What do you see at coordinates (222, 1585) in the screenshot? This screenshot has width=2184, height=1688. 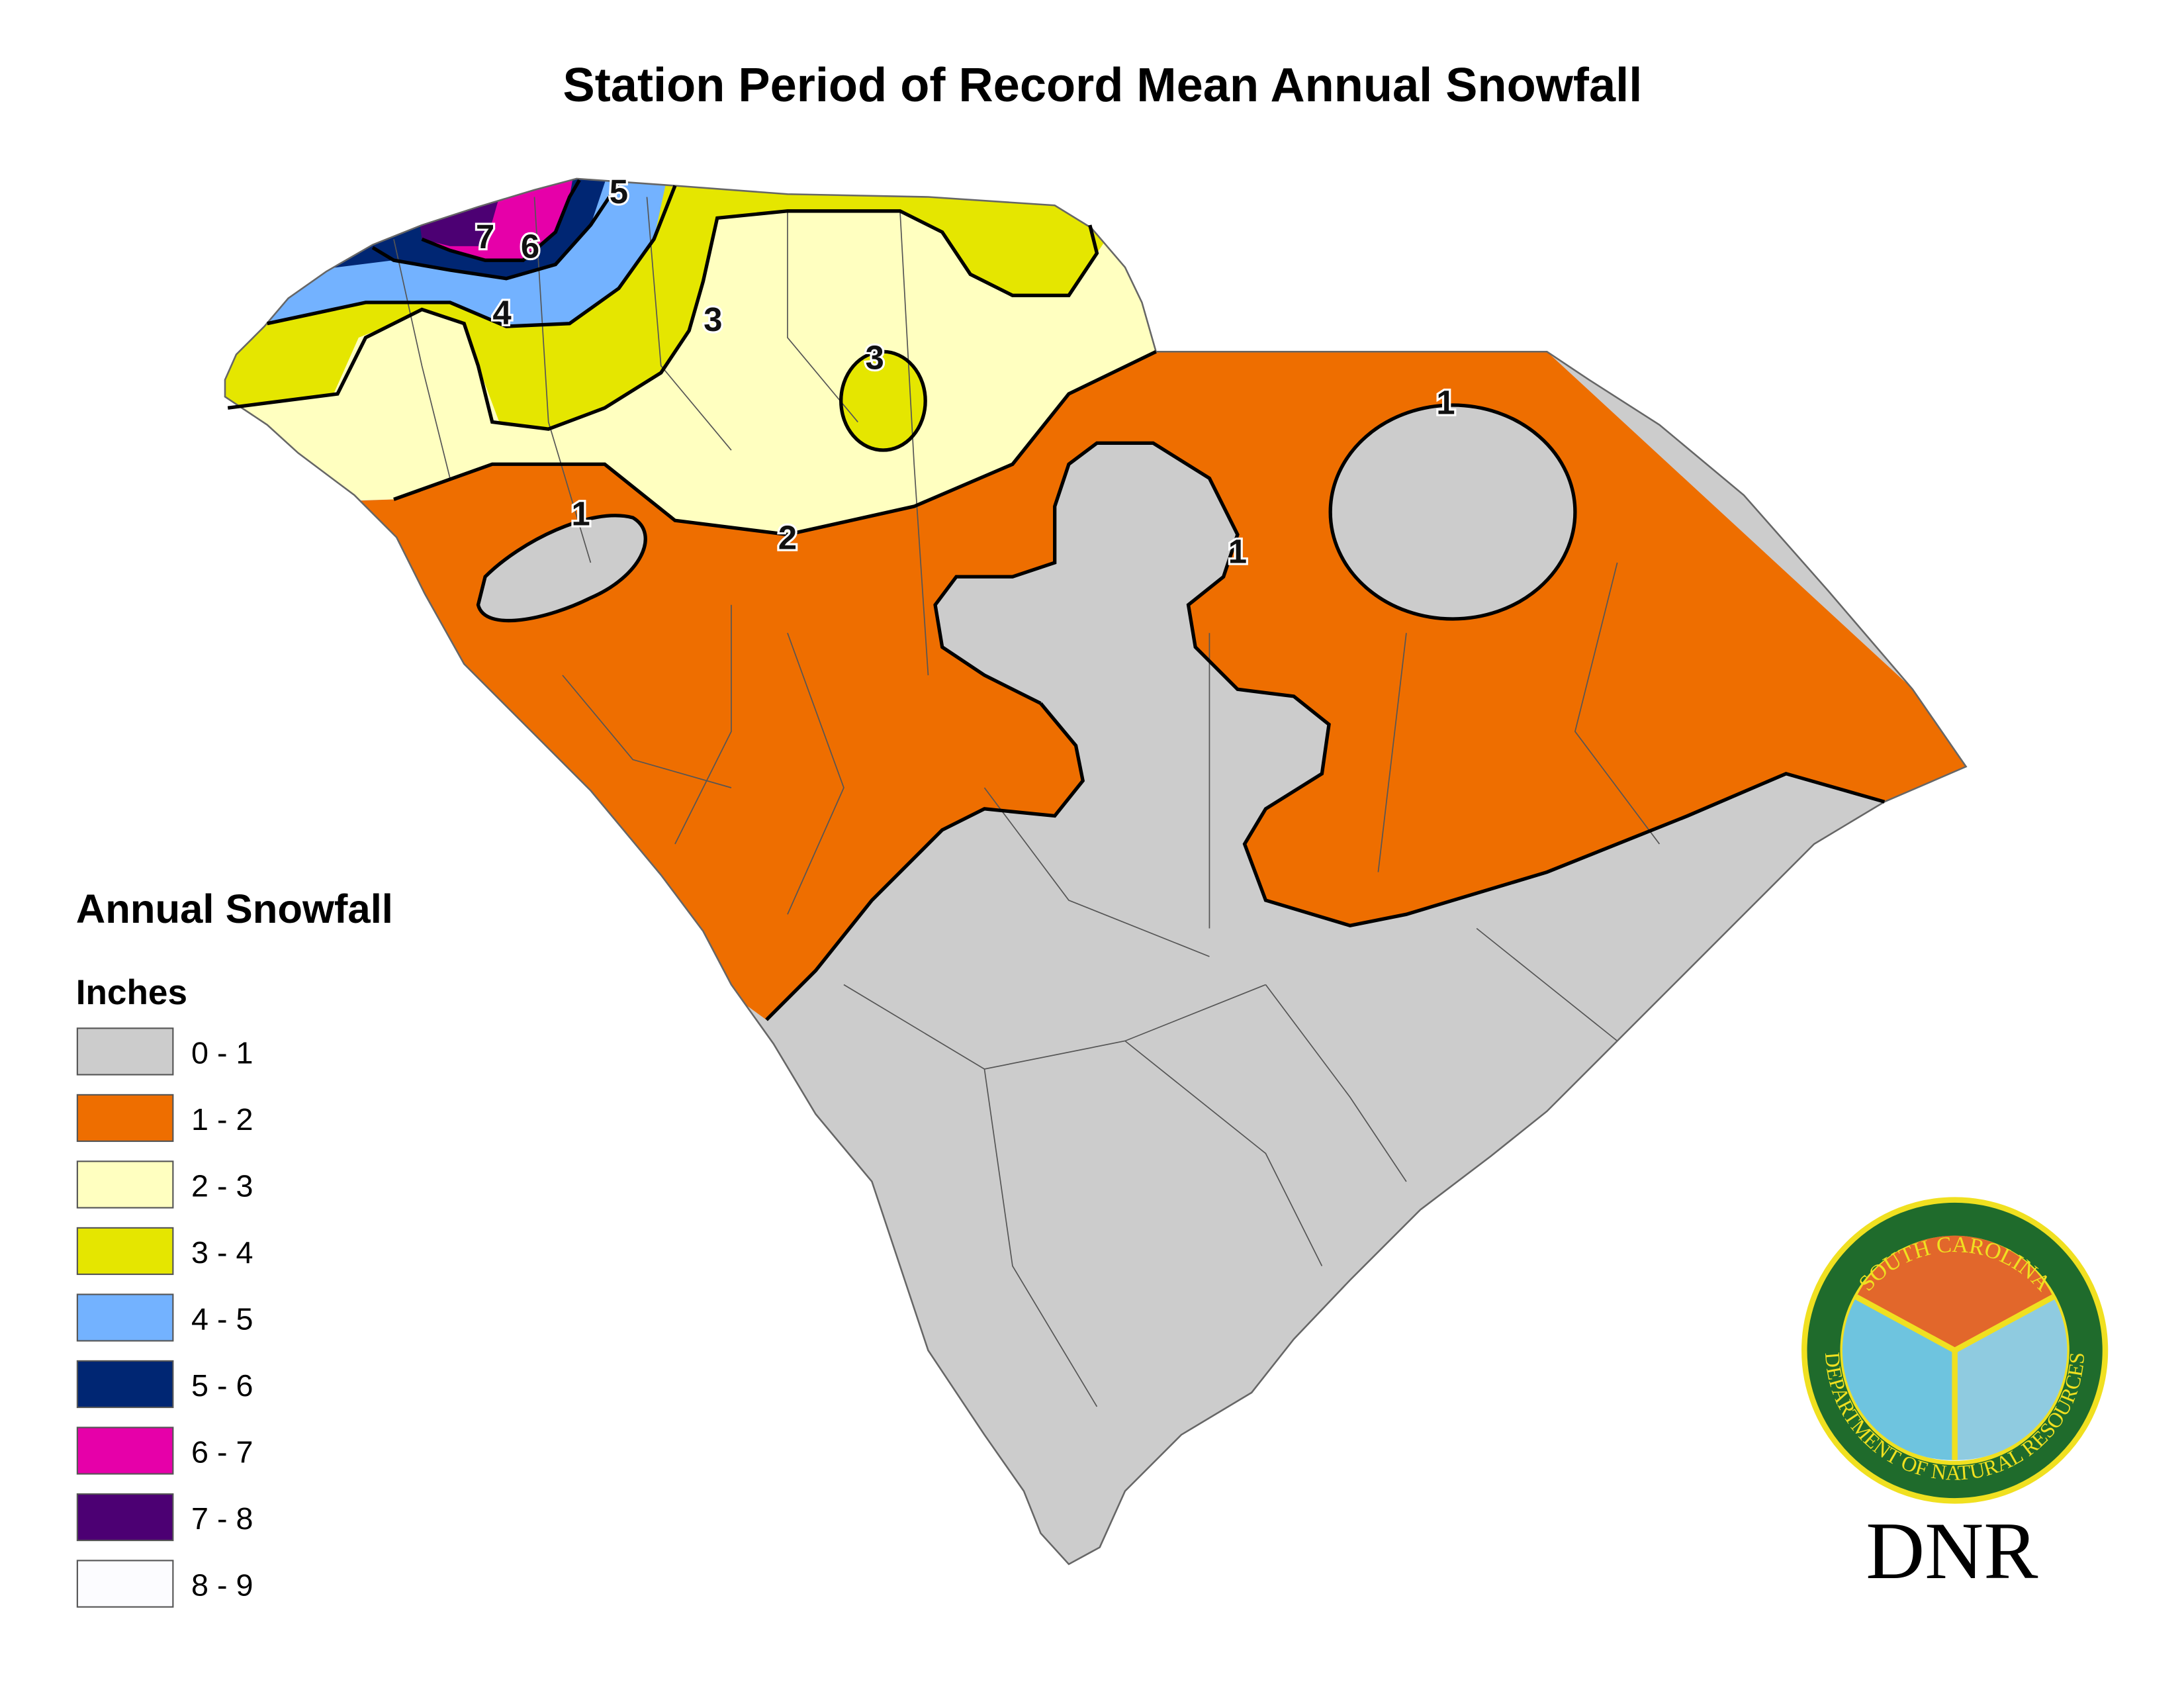 I see `legend-label: 8 - 9` at bounding box center [222, 1585].